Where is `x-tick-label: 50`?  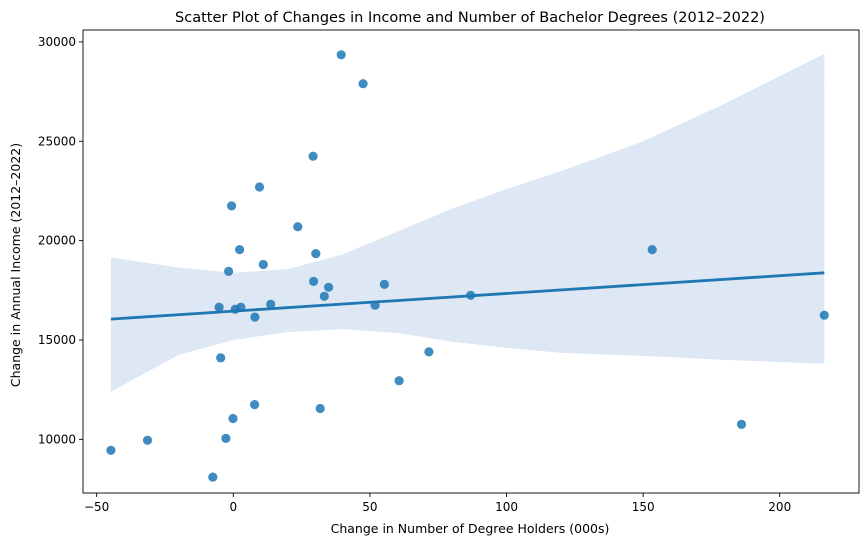 x-tick-label: 50 is located at coordinates (369, 507).